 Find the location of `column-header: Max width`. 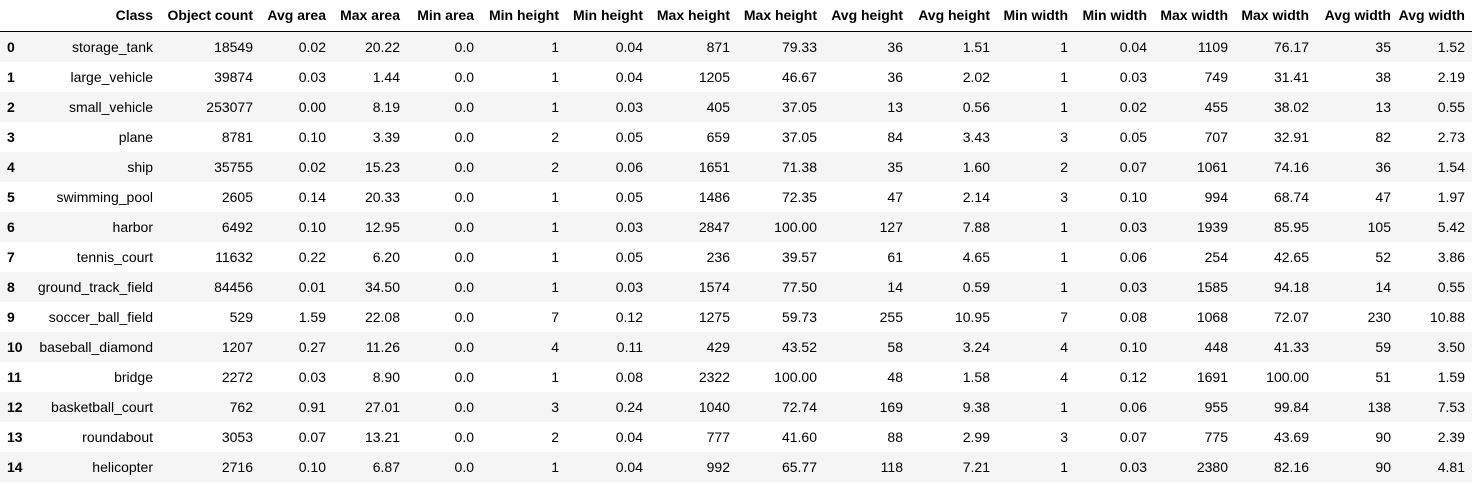

column-header: Max width is located at coordinates (1194, 16).